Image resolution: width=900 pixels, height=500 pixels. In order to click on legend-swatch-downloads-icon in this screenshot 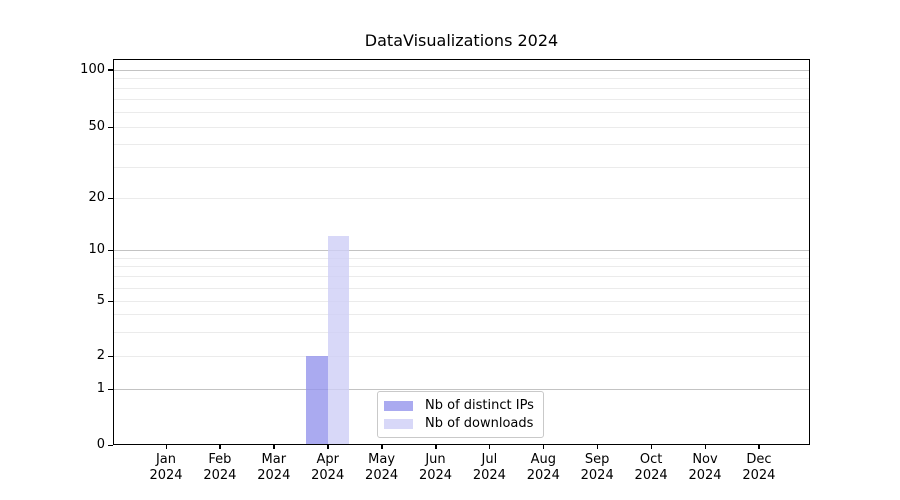, I will do `click(398, 423)`.